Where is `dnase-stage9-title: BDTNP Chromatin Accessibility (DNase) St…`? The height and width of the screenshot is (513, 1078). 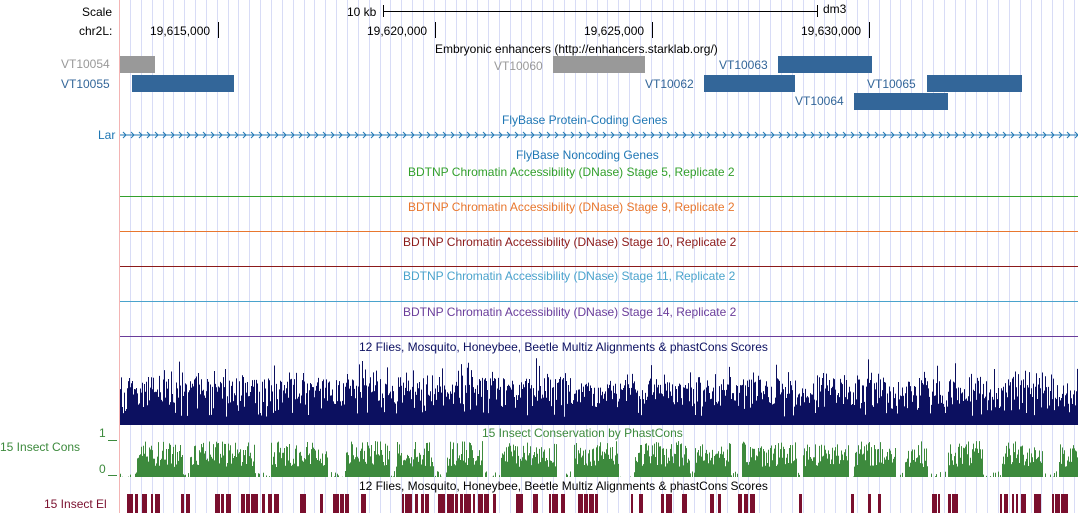
dnase-stage9-title: BDTNP Chromatin Accessibility (DNase) St… is located at coordinates (571, 207).